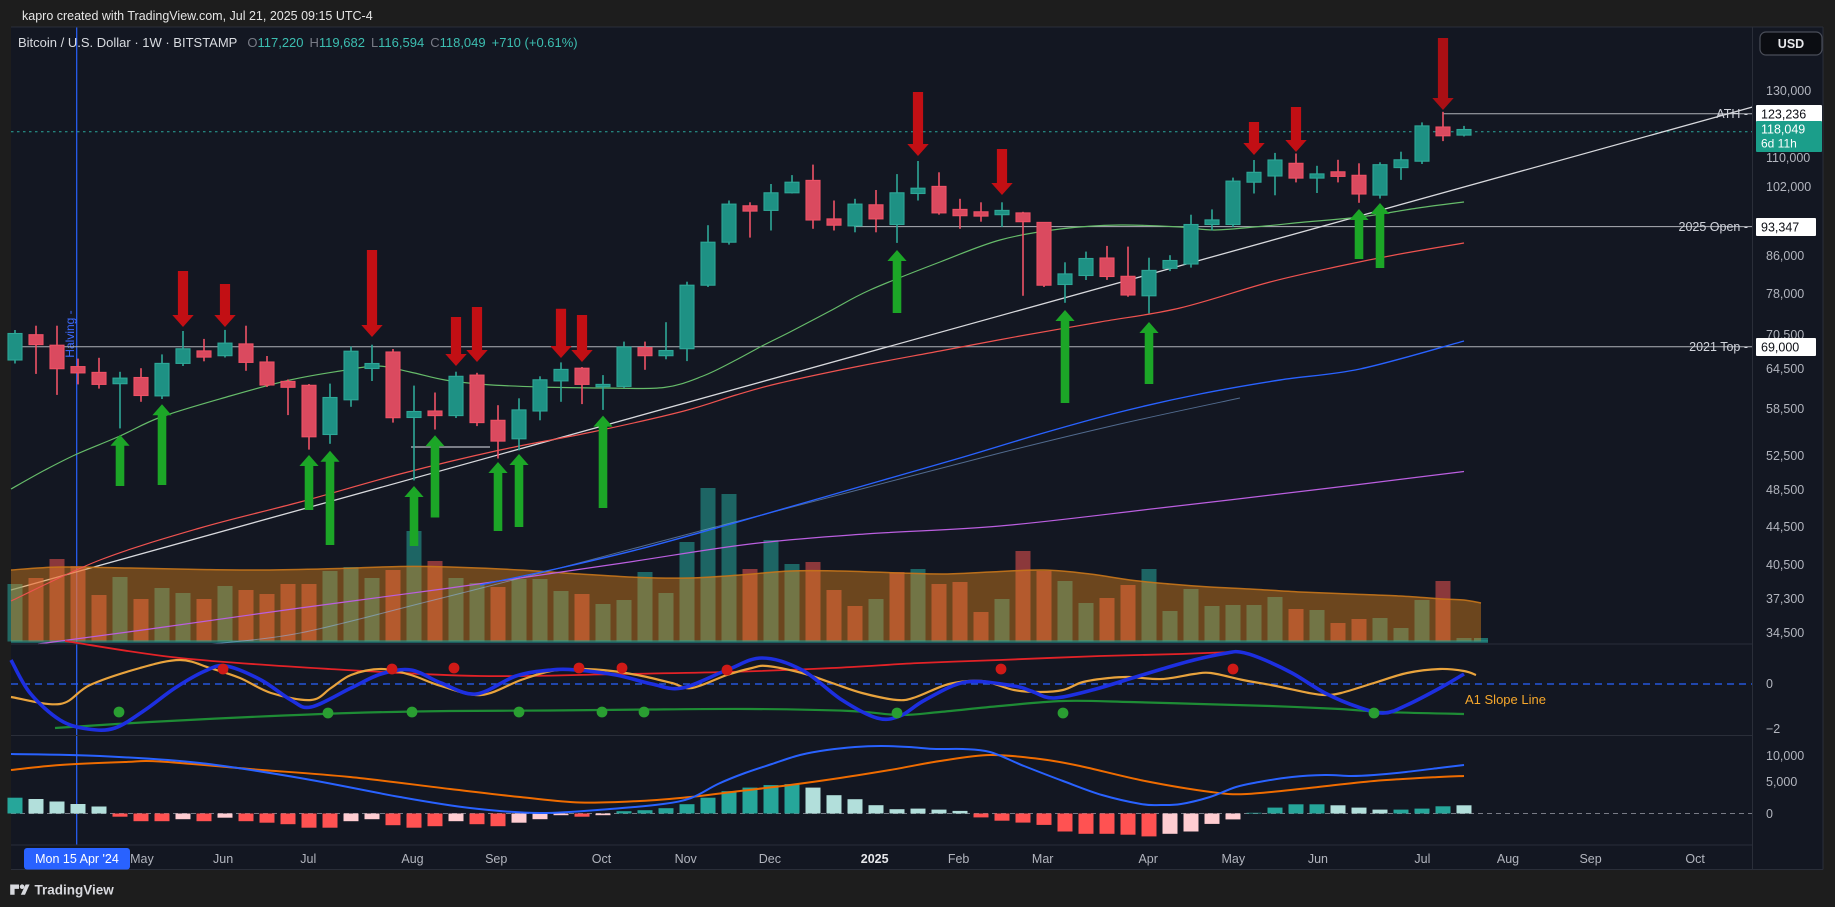 The image size is (1835, 907). Describe the element at coordinates (1780, 228) in the screenshot. I see `svg-text: 93,347` at that location.